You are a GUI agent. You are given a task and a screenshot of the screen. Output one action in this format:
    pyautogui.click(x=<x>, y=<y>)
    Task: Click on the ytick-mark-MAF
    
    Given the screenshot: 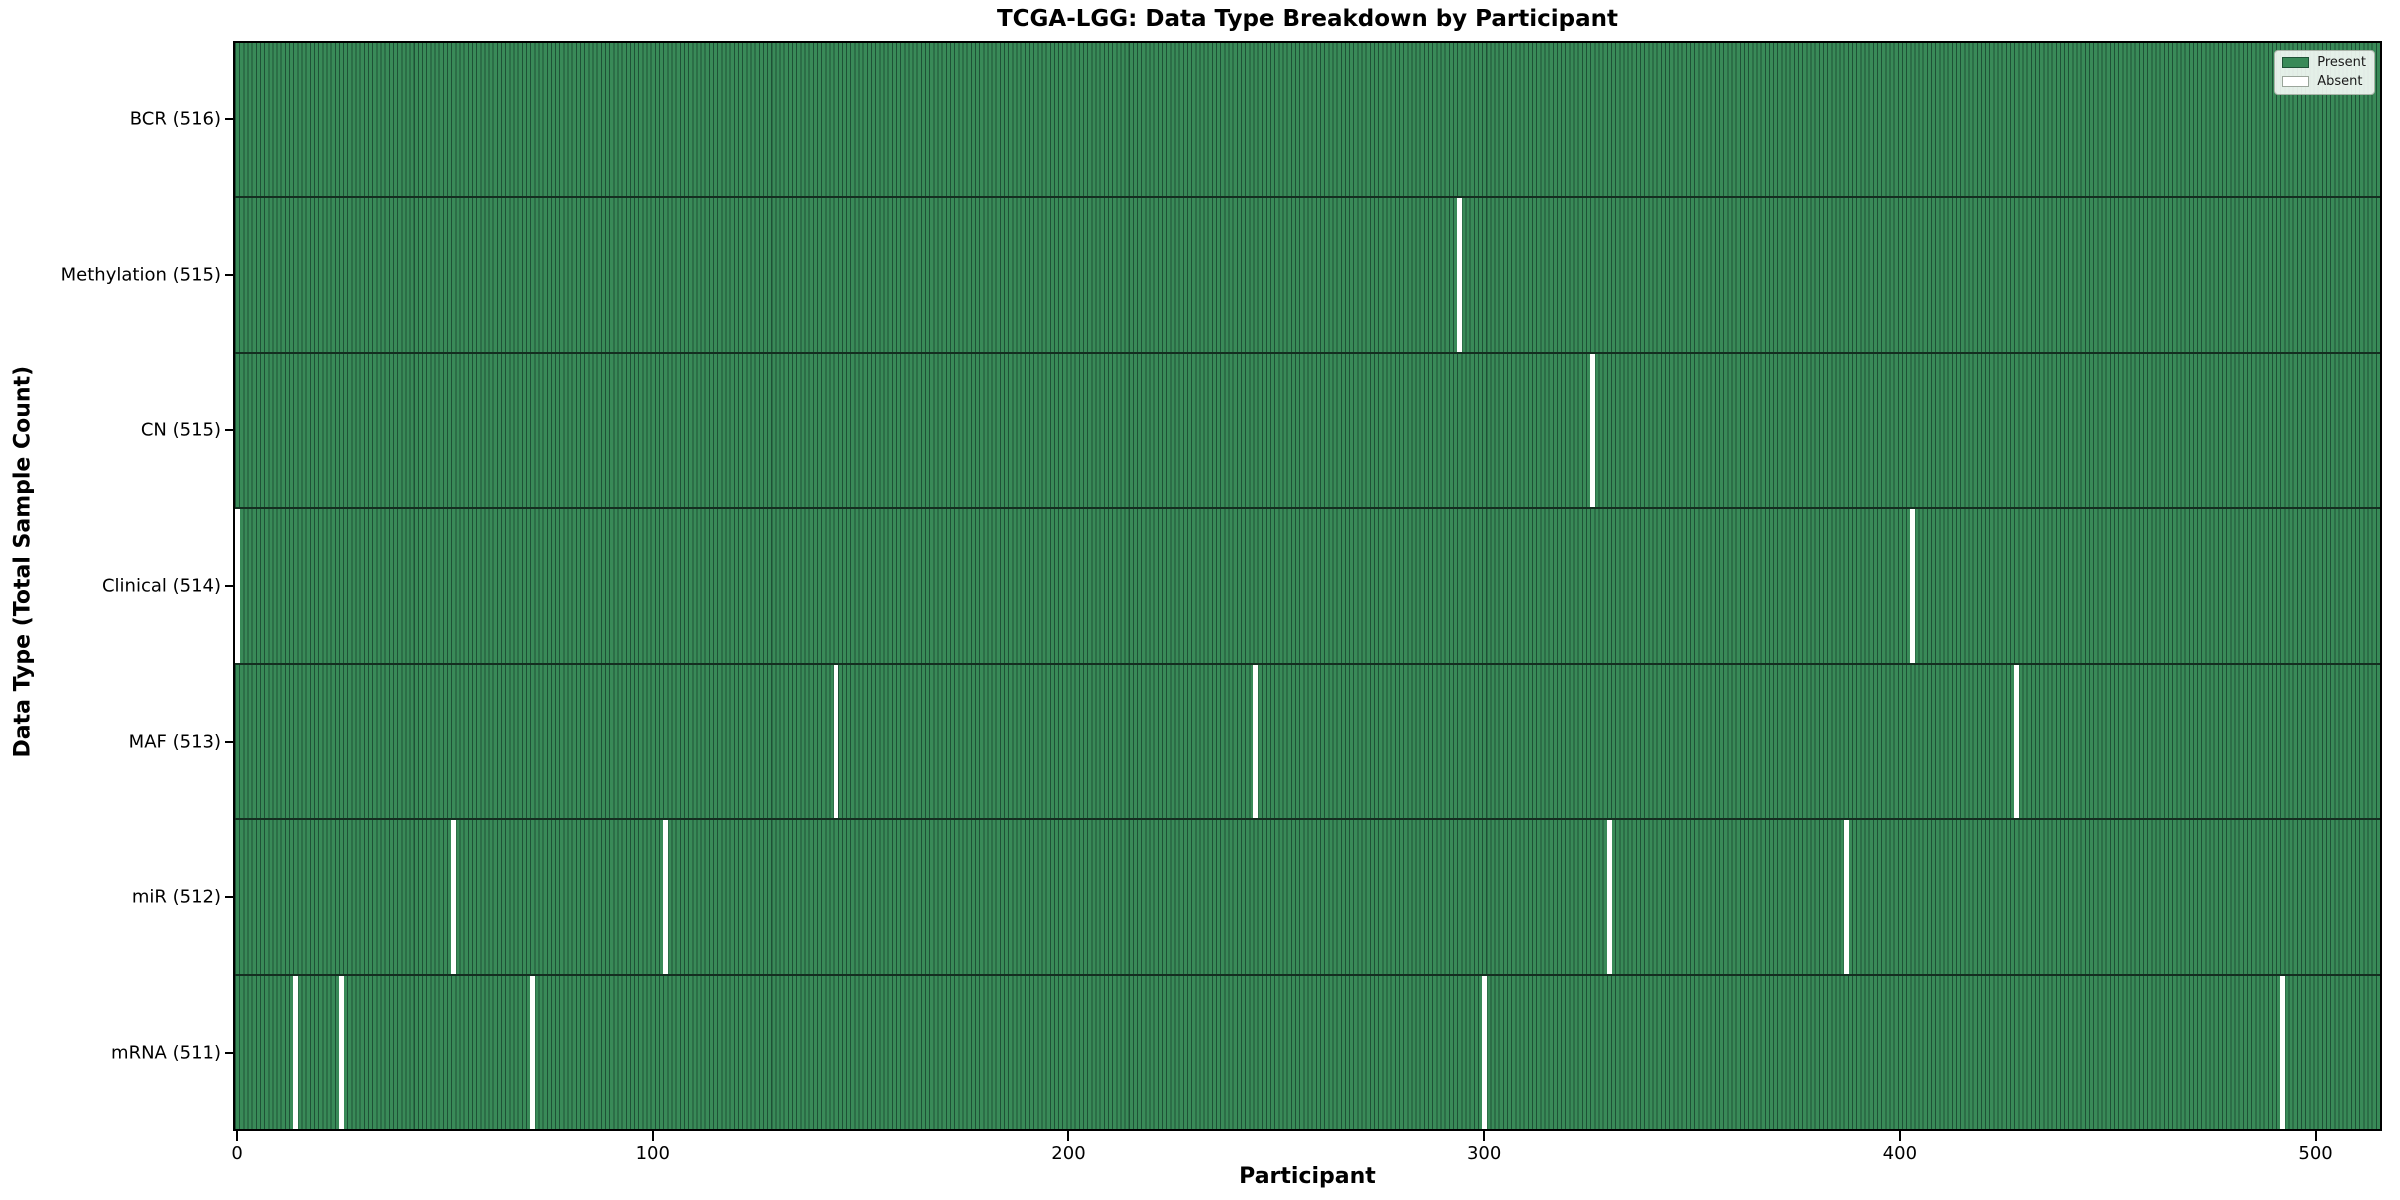 What is the action you would take?
    pyautogui.click(x=229, y=741)
    